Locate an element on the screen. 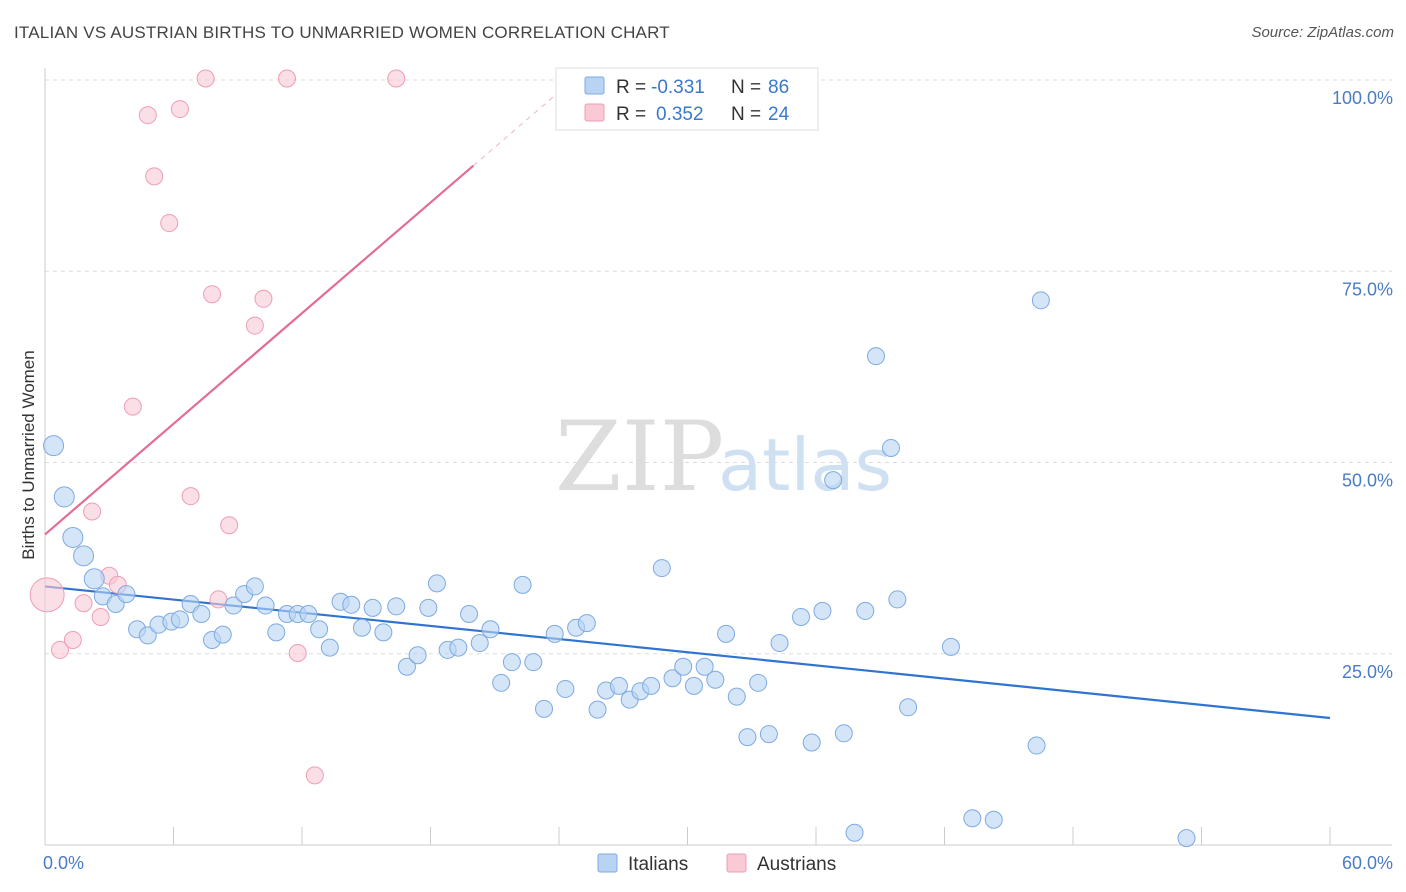 The width and height of the screenshot is (1406, 892). austrians-trend-line is located at coordinates (259, 350).